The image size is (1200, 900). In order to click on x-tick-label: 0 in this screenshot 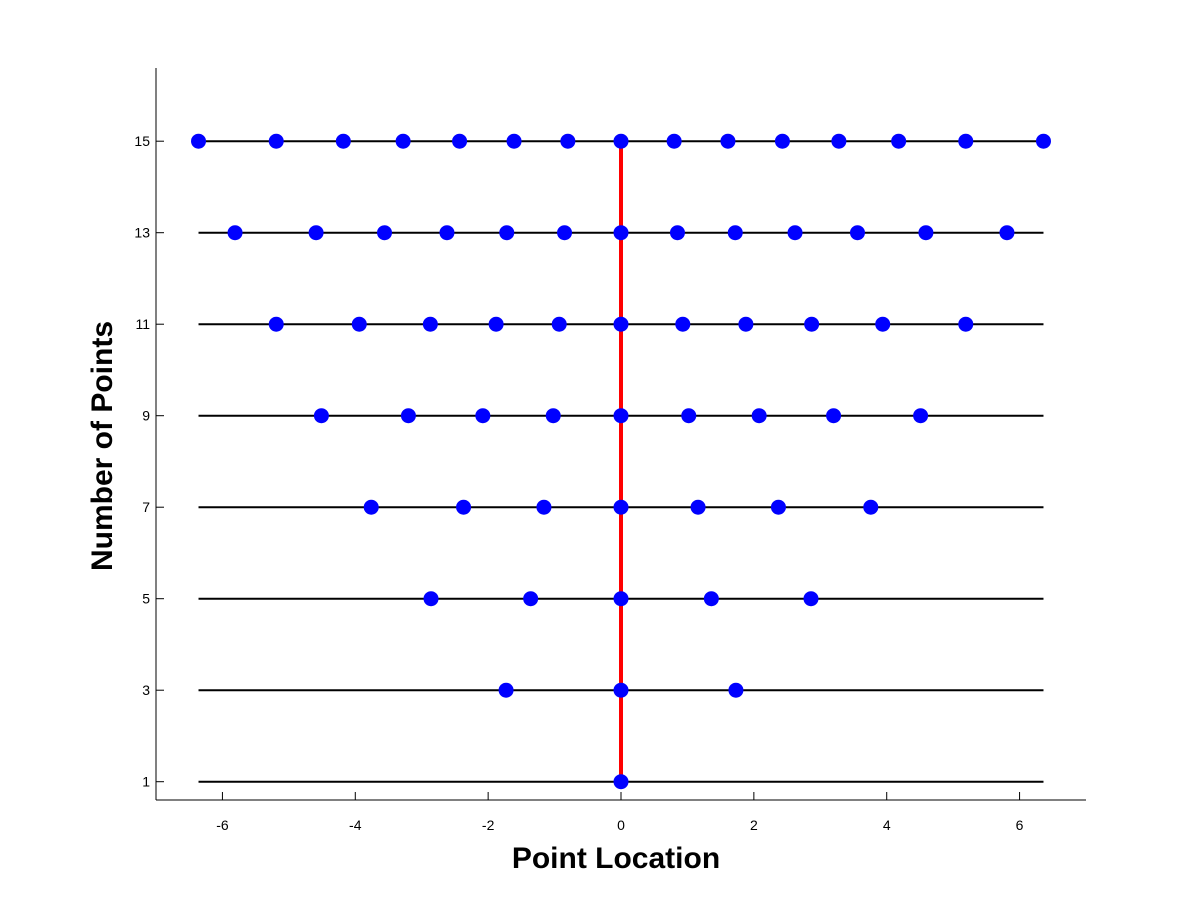, I will do `click(621, 825)`.